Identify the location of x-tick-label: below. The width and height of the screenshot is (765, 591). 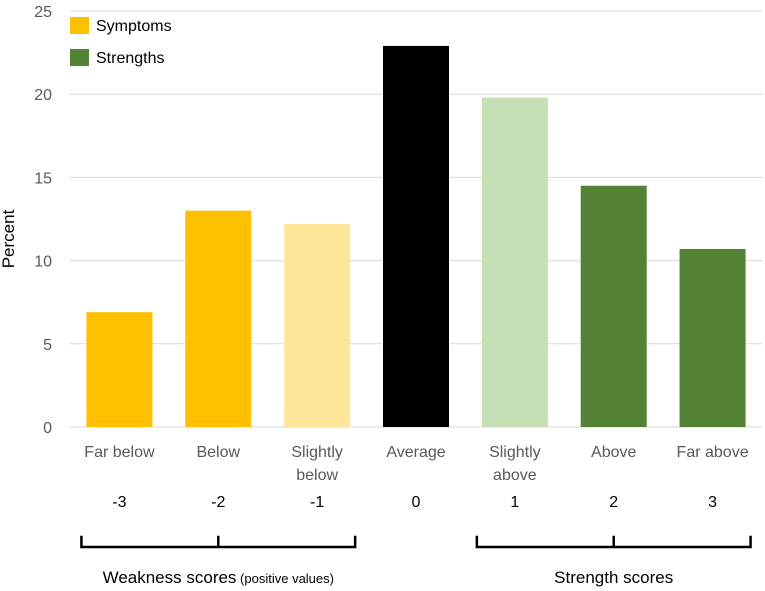
(317, 475).